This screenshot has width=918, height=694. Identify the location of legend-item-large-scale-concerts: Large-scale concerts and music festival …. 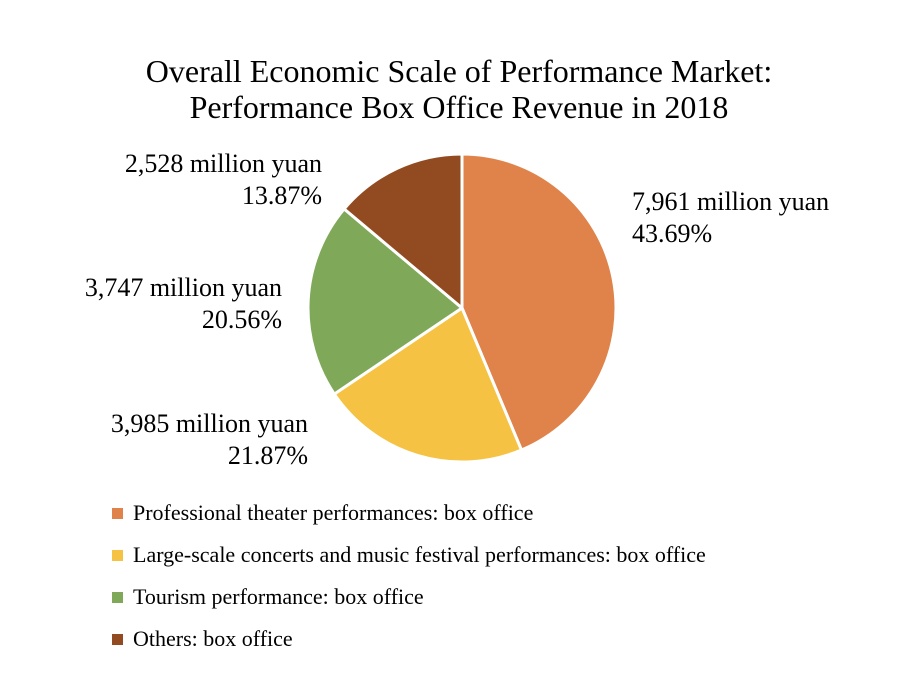
(409, 555).